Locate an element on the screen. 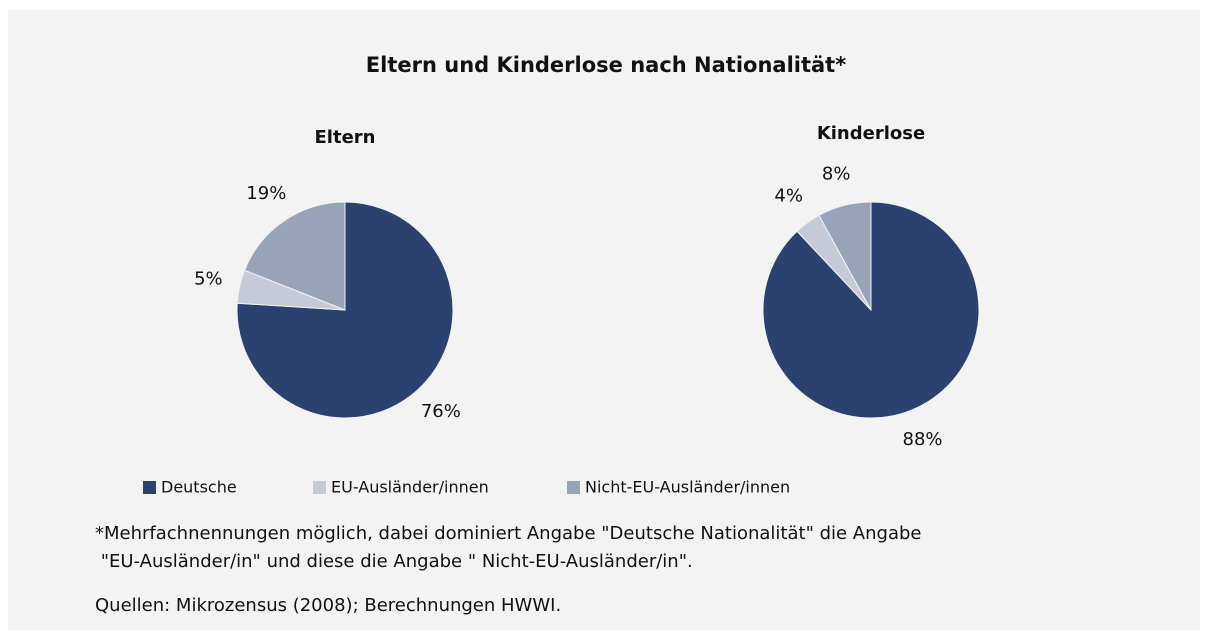 The height and width of the screenshot is (636, 1206). data-label: 19% is located at coordinates (266, 193).